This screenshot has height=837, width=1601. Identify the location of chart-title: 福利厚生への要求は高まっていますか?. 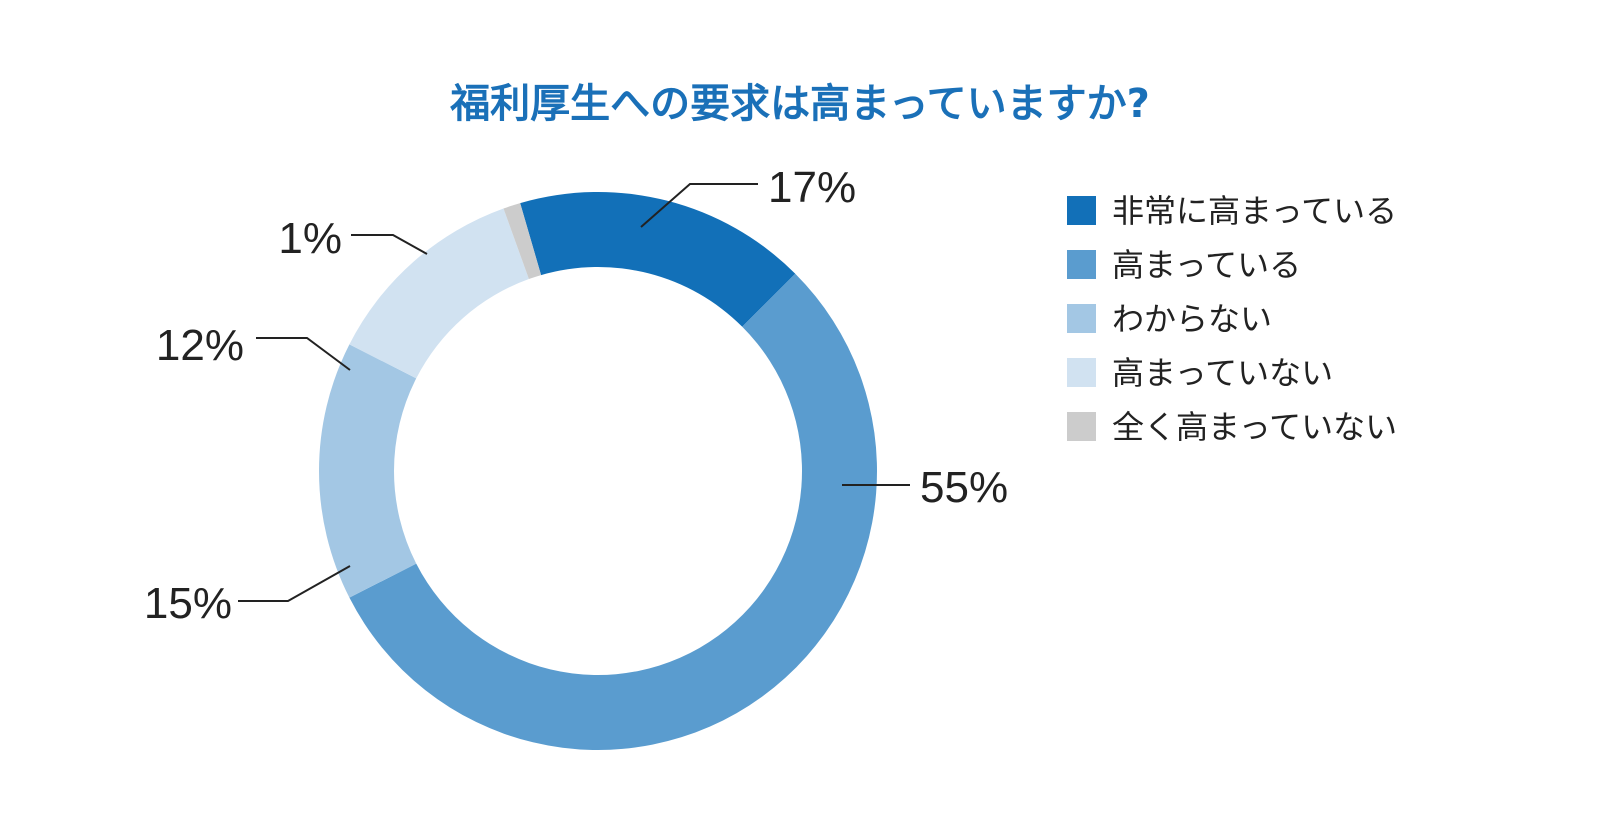
(799, 104).